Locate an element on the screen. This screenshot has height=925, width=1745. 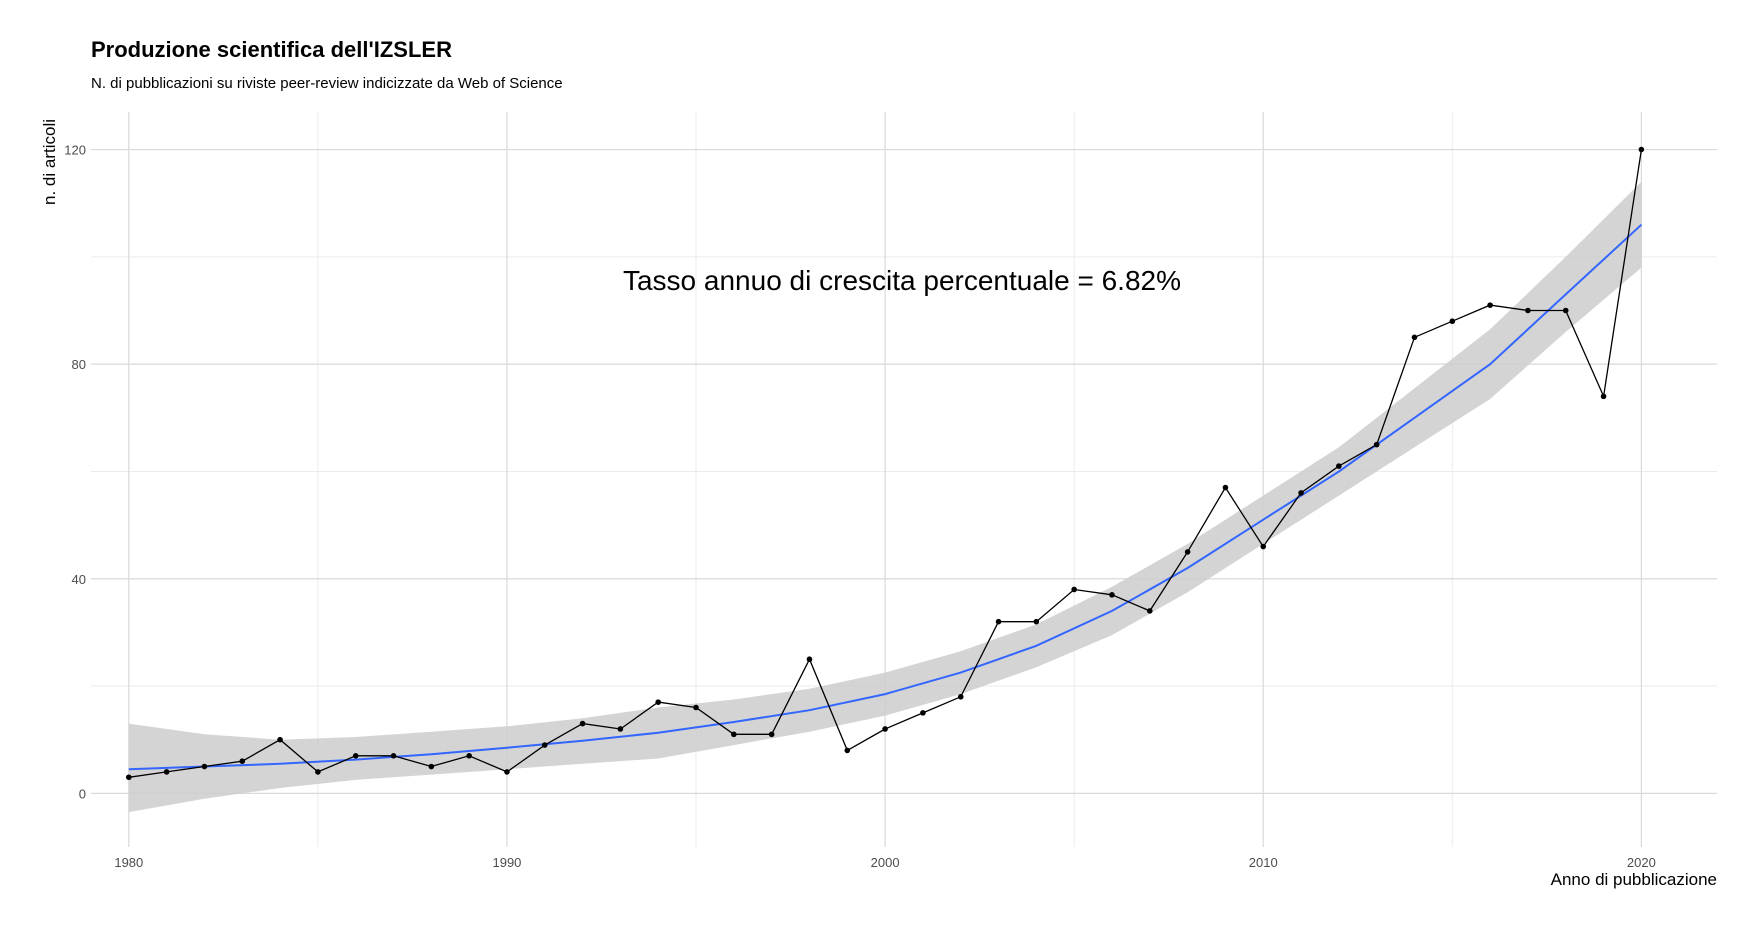
x-tick-label: 1980 is located at coordinates (128, 862).